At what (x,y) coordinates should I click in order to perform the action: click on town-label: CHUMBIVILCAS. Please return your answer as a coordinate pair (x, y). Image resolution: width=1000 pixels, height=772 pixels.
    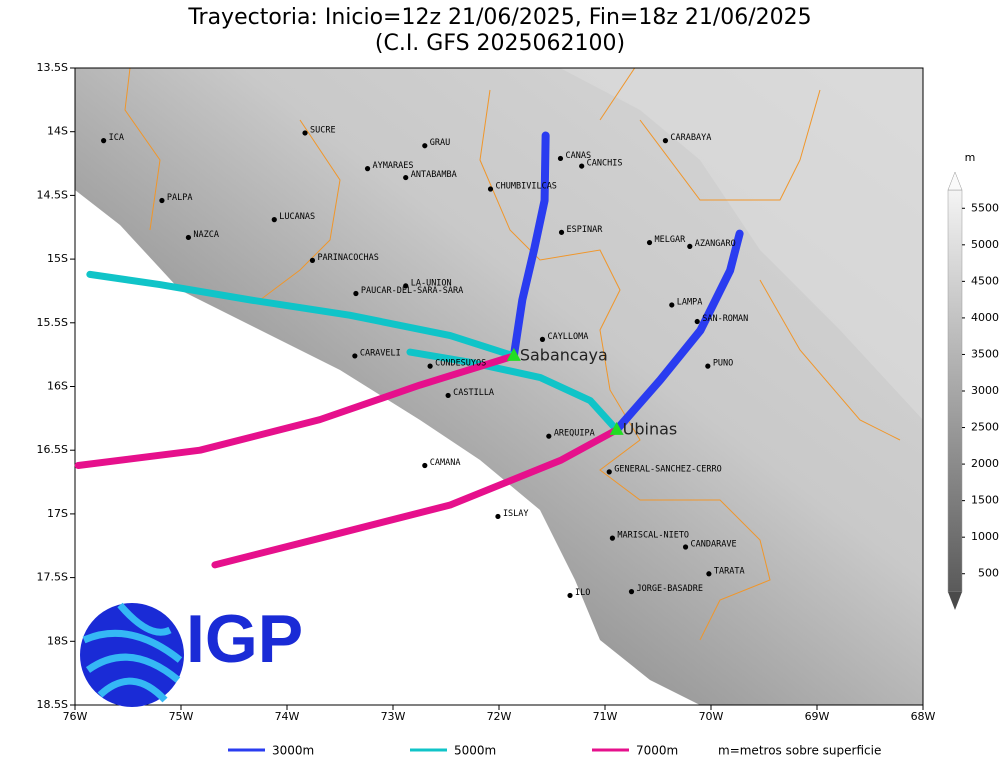
    Looking at the image, I should click on (526, 187).